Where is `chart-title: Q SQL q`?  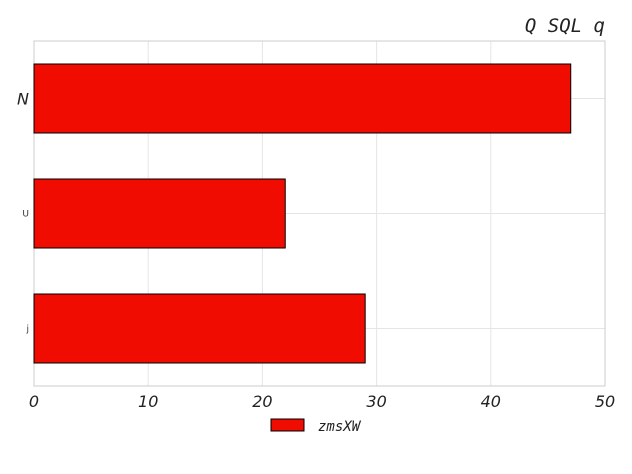 chart-title: Q SQL q is located at coordinates (565, 26).